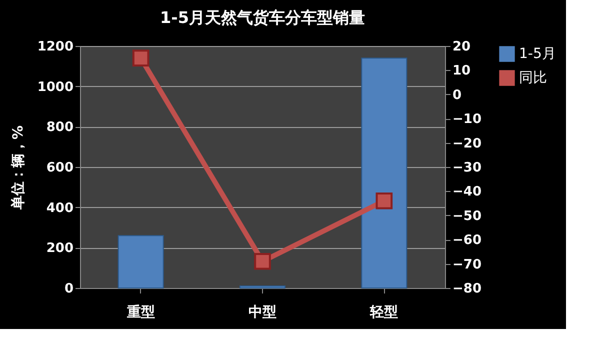 The image size is (600, 362). Describe the element at coordinates (461, 71) in the screenshot. I see `y2-tick-label: 10` at that location.